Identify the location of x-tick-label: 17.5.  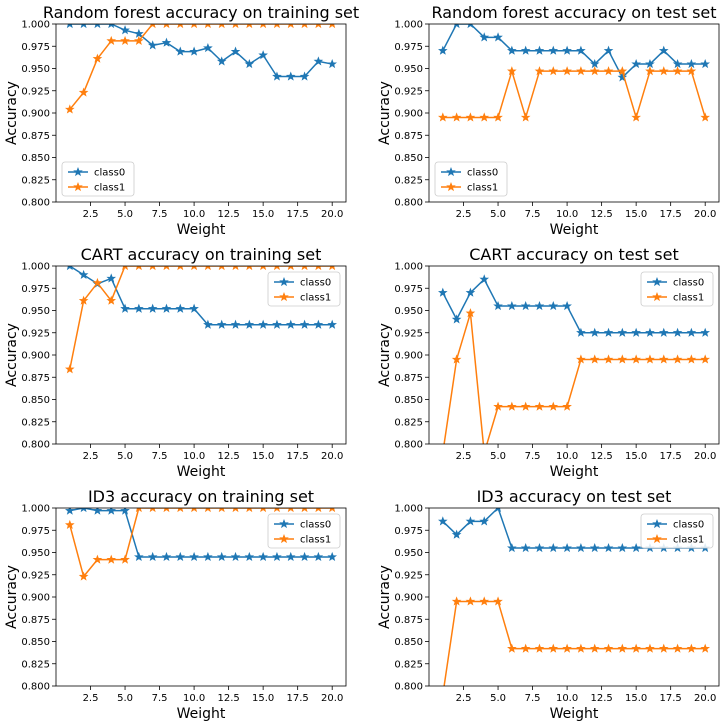
(298, 456).